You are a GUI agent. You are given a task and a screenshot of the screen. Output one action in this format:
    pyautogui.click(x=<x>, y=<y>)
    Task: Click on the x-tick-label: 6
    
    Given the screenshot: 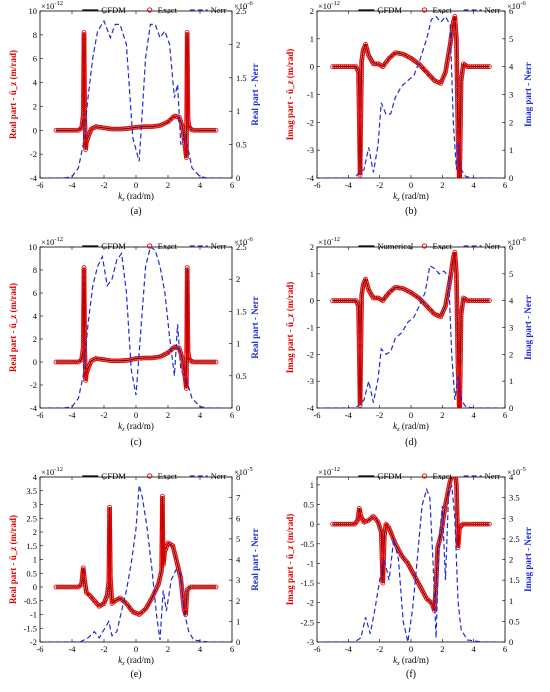 What is the action you would take?
    pyautogui.click(x=505, y=185)
    